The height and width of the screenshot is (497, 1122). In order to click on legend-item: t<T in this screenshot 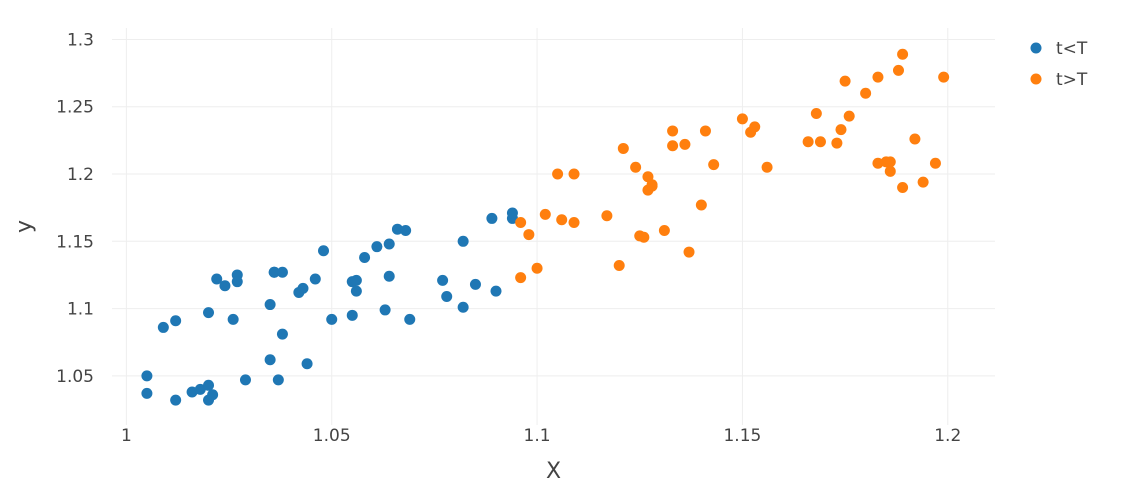, I will do `click(1059, 49)`.